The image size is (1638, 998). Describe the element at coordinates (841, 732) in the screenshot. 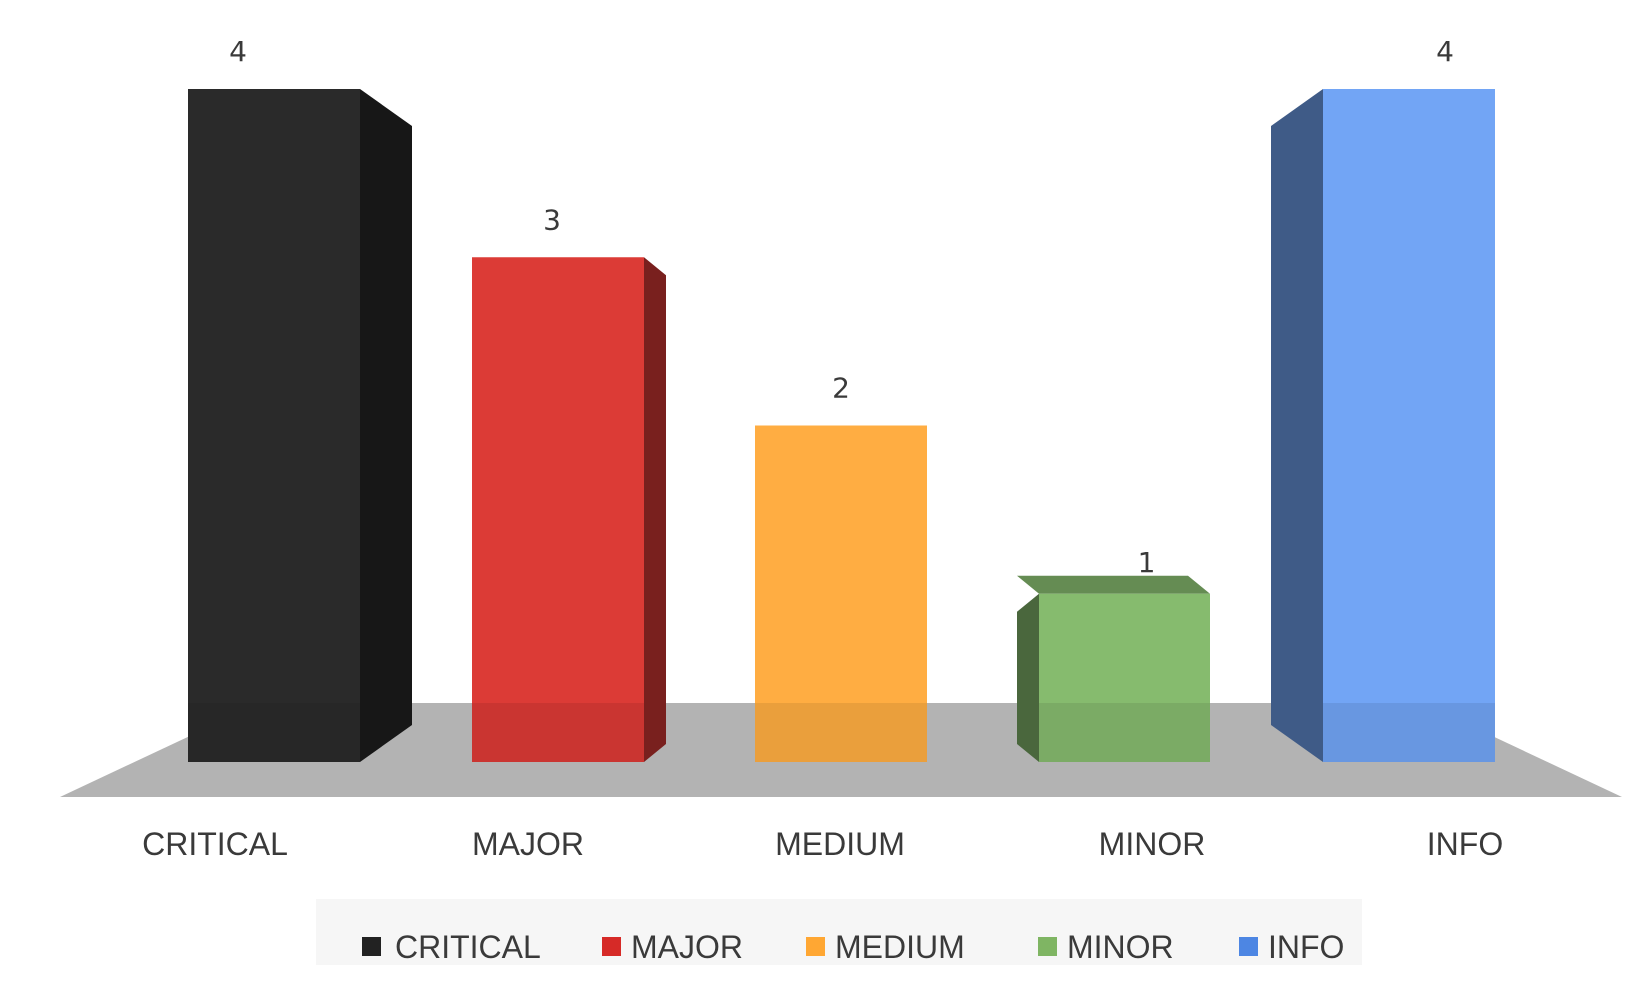

I see `bar-base-tint-medium` at that location.